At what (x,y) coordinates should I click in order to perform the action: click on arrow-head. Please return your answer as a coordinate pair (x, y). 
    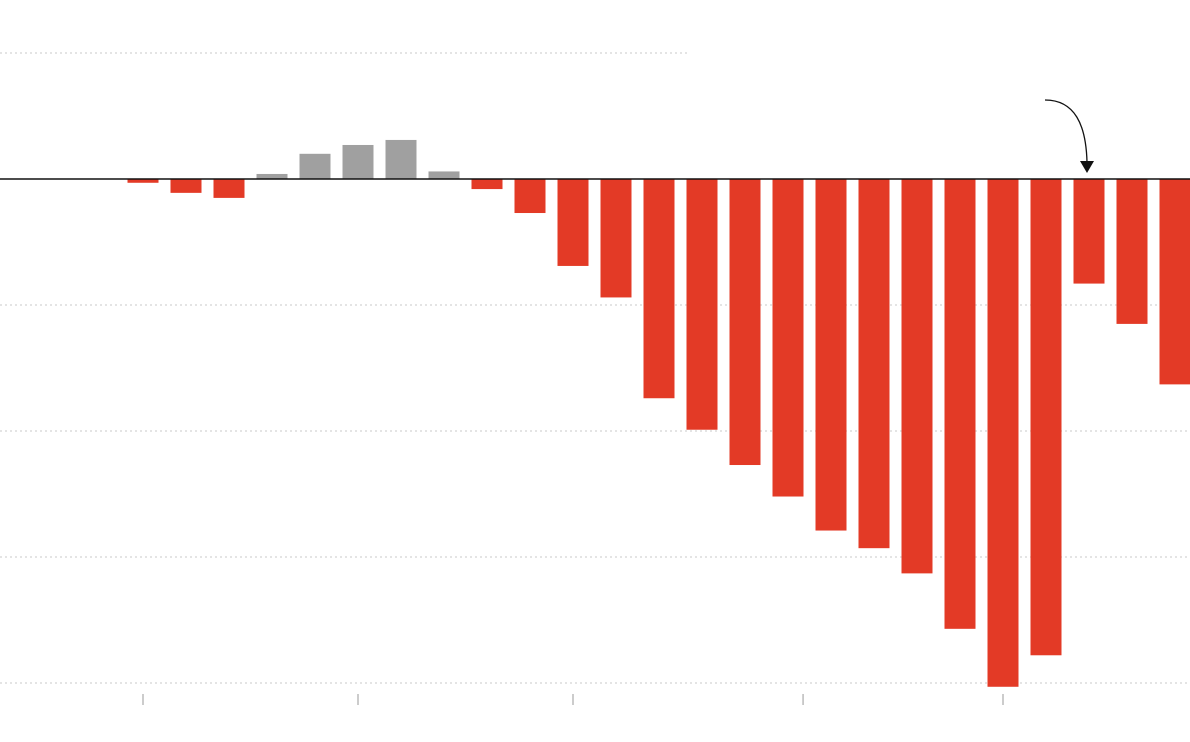
    Looking at the image, I should click on (1087, 167).